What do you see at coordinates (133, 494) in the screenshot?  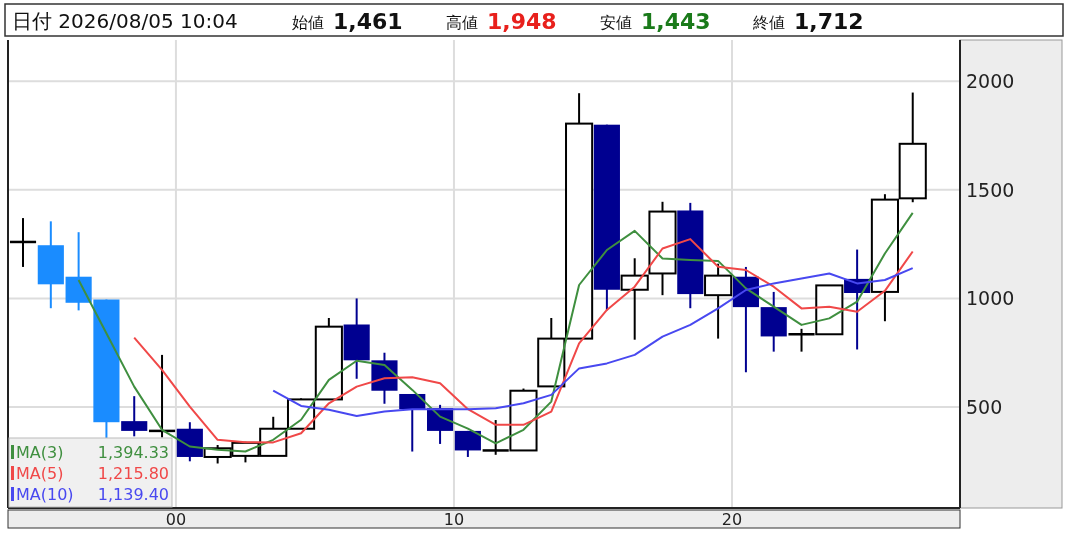 I see `annotation: 1,139.40` at bounding box center [133, 494].